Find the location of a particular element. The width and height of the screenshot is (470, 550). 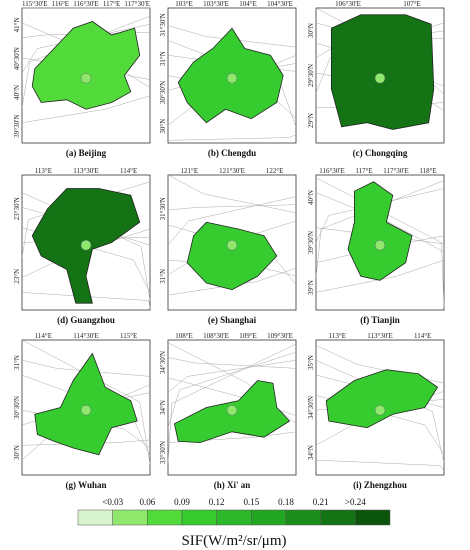

longitude-label: 109°30'E is located at coordinates (280, 336).